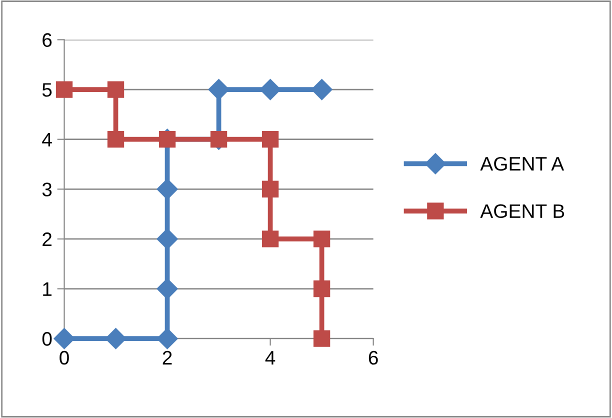 The image size is (612, 418). I want to click on x-tick-label: 2, so click(167, 357).